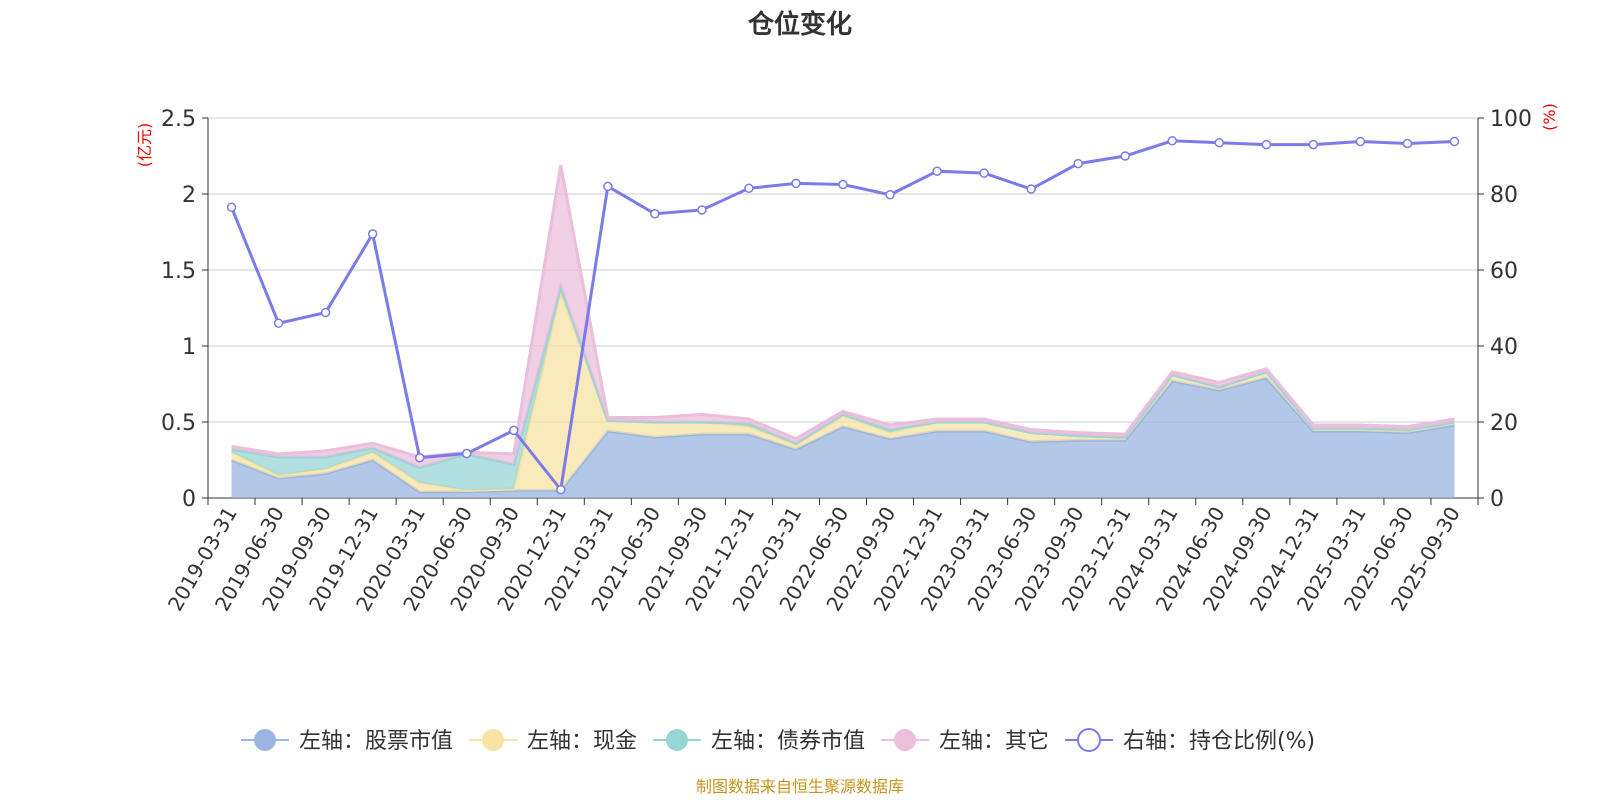 The height and width of the screenshot is (800, 1600). What do you see at coordinates (1511, 119) in the screenshot?
I see `right-tick-label: 100` at bounding box center [1511, 119].